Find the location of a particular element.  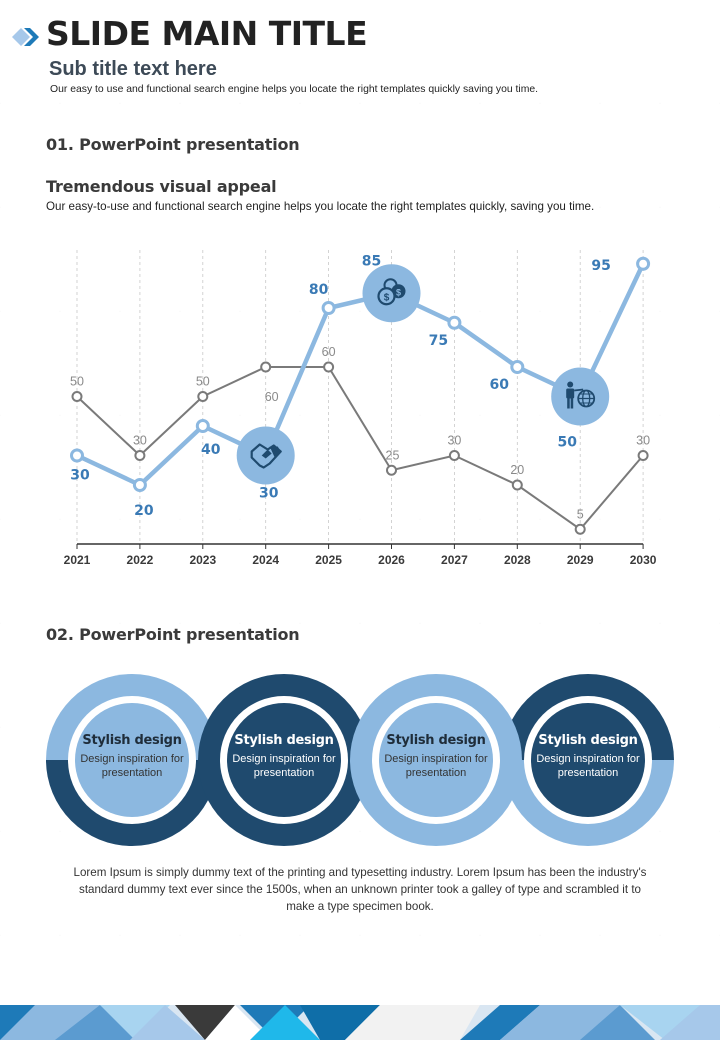

circle-3-subtitle-line1: Design inspiration for is located at coordinates (436, 759).